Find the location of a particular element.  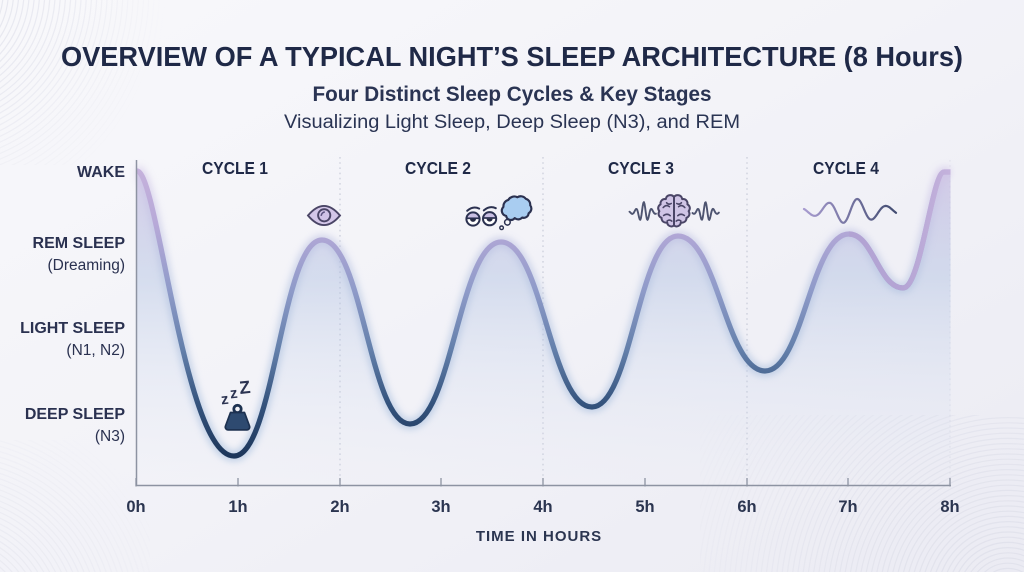

svg-text: Z is located at coordinates (244, 387).